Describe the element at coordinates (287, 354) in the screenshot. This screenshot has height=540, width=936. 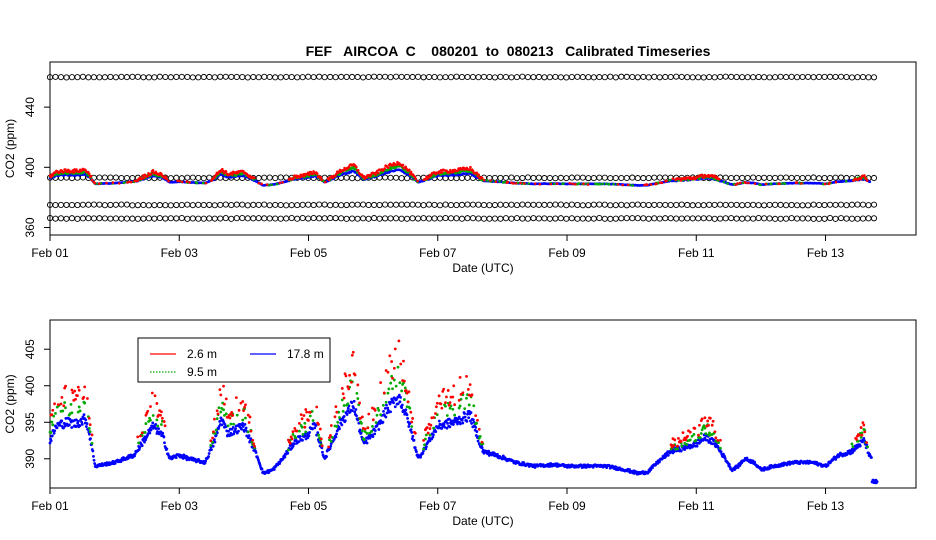
I see `legend-item: 17.8 m` at that location.